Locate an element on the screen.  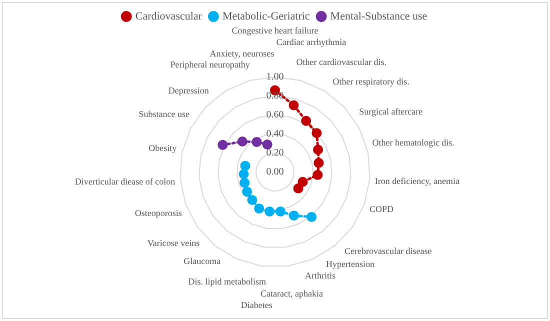
legend-label: Metabolic-Geriatric is located at coordinates (266, 16).